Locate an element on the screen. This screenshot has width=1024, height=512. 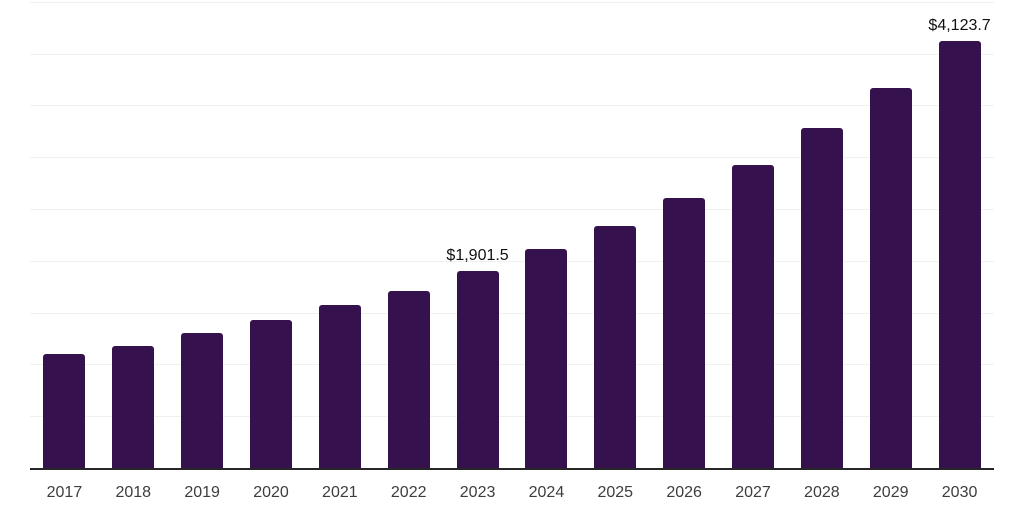
bar-2027 is located at coordinates (753, 316).